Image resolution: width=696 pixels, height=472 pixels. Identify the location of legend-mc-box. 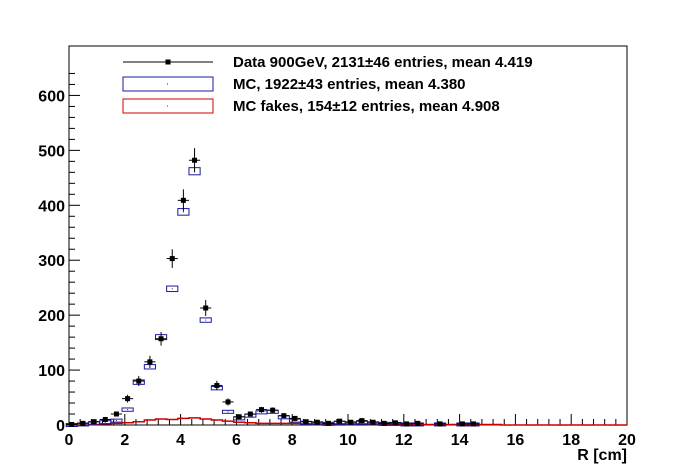
(168, 84).